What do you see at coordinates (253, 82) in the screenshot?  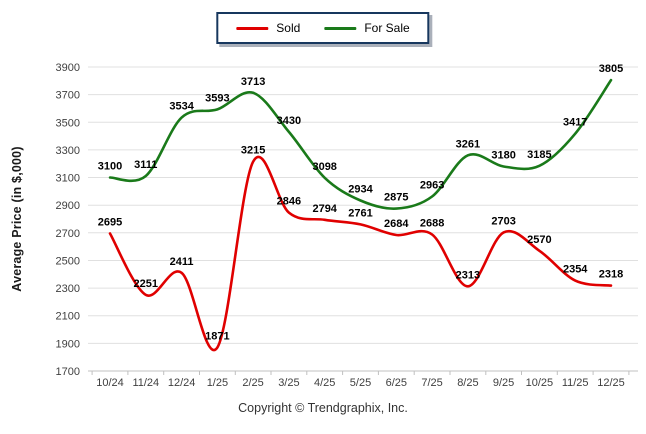 I see `data-label: 3713` at bounding box center [253, 82].